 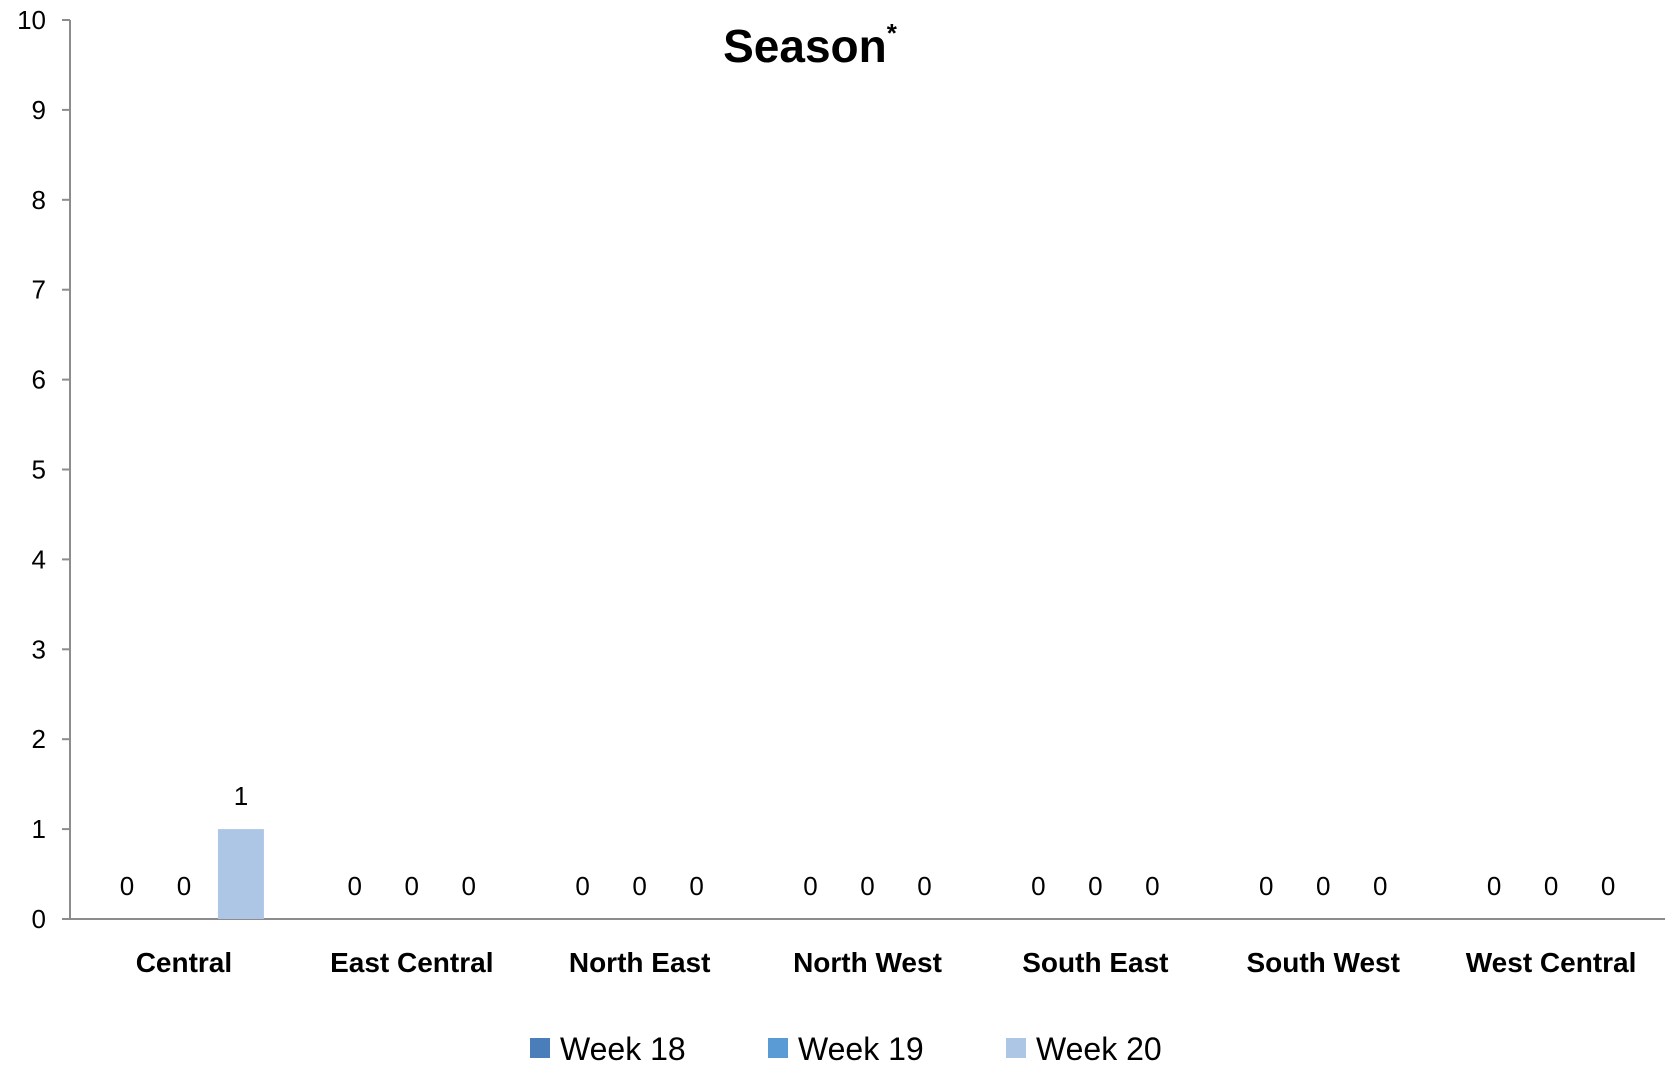 I want to click on category-label: North West, so click(x=867, y=962).